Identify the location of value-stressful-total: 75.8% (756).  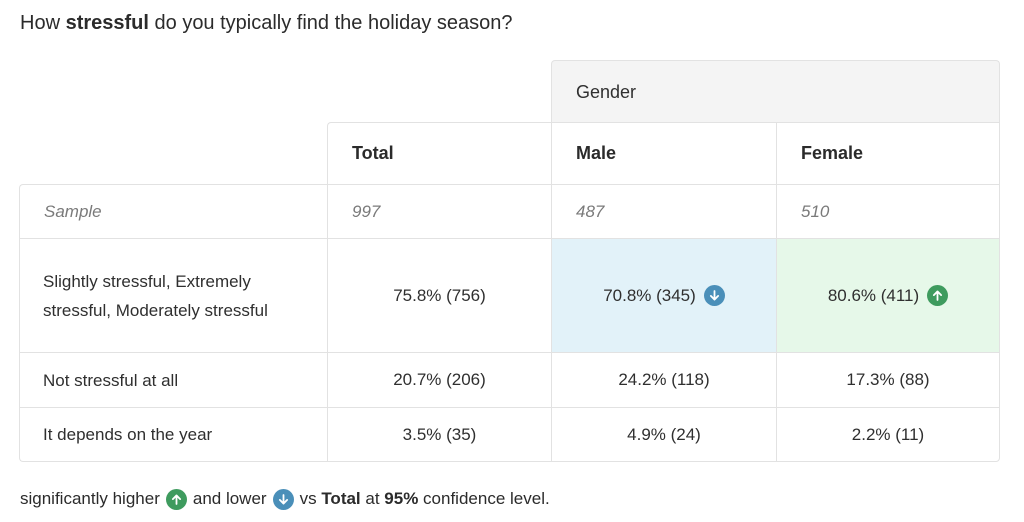
(439, 295).